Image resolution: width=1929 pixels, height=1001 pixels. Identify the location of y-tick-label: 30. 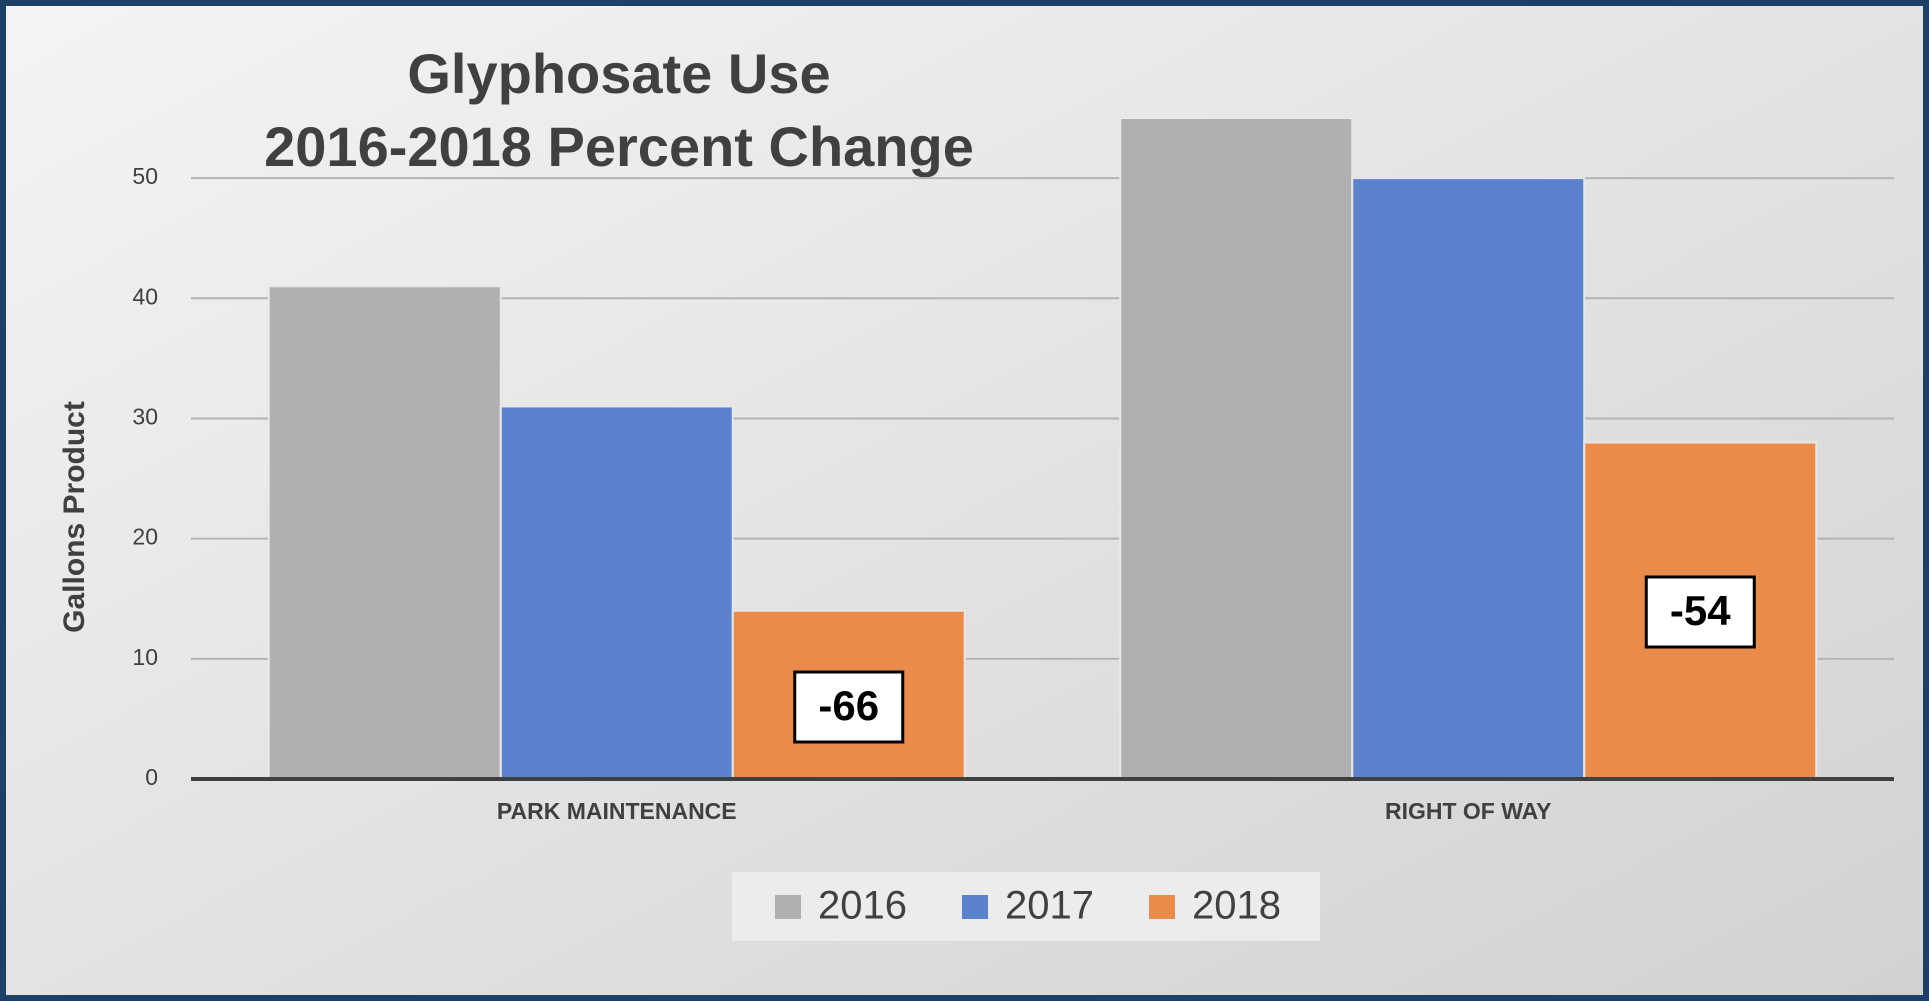
(145, 417).